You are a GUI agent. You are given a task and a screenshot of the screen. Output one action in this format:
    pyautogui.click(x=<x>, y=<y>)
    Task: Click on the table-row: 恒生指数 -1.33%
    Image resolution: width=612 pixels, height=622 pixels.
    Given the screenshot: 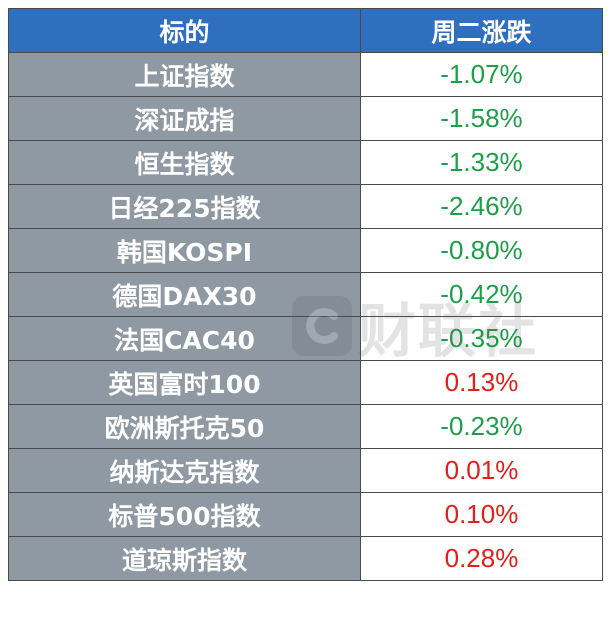 What is the action you would take?
    pyautogui.click(x=305, y=162)
    